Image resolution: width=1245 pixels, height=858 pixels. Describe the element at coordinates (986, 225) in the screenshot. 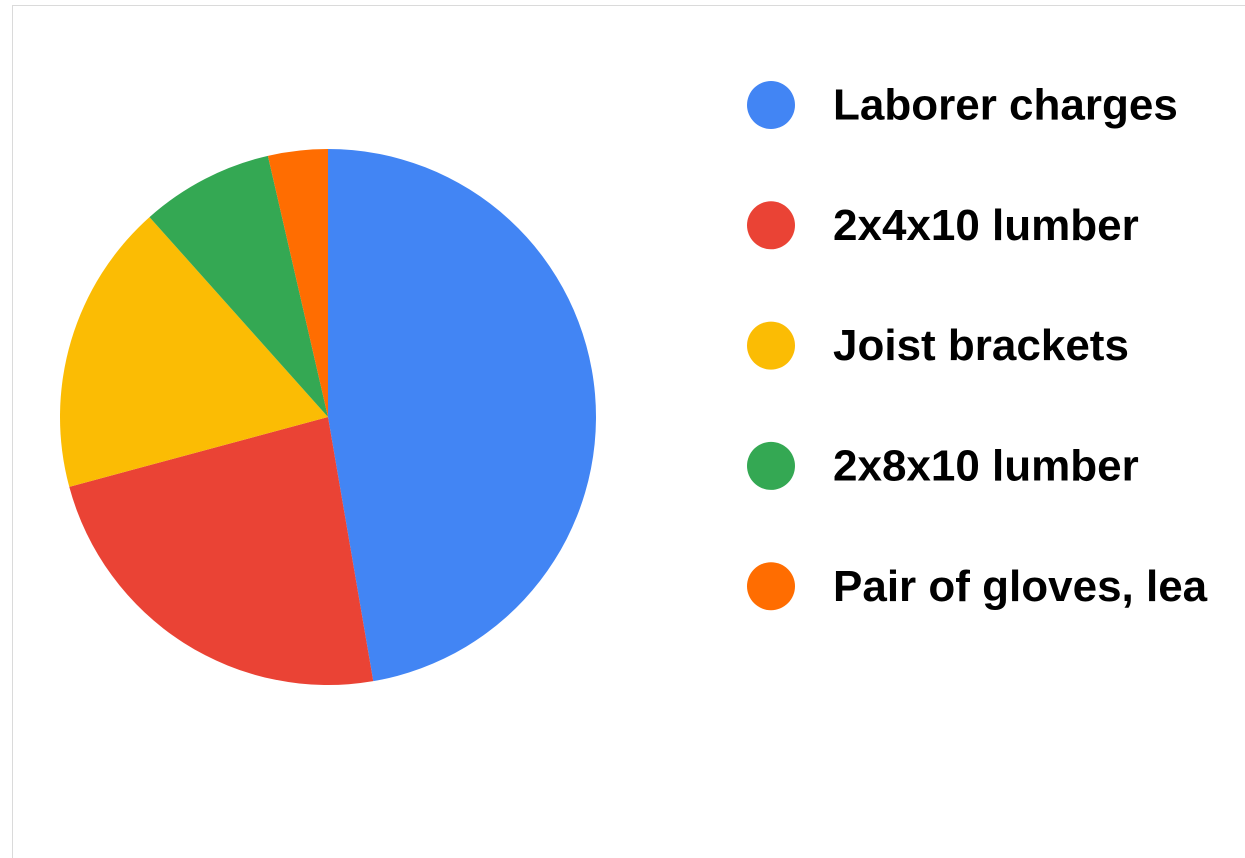

I see `legend-label: 2x4x10 lumber` at that location.